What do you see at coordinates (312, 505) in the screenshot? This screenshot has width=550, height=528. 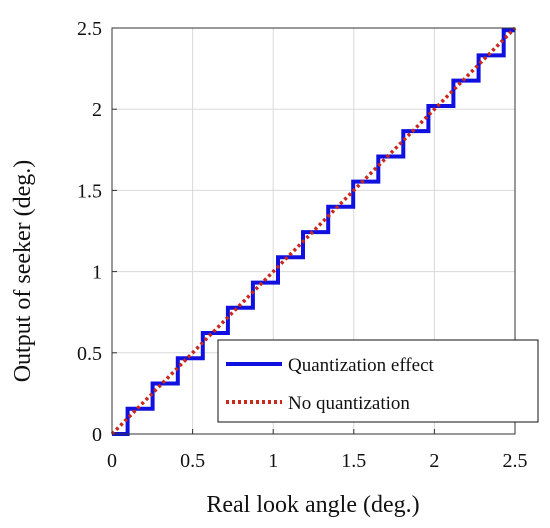 I see `x-axis-label: Real look angle (deg.)` at bounding box center [312, 505].